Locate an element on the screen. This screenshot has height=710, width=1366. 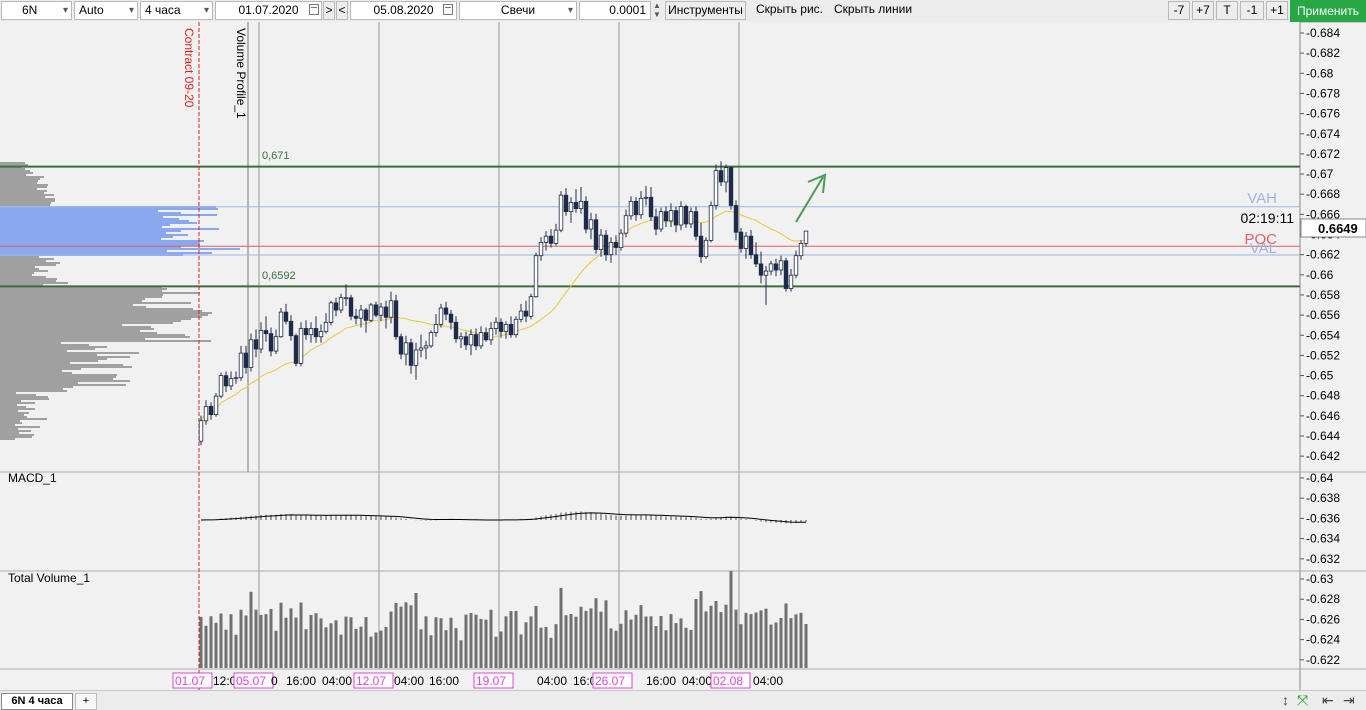
volume-tick-label: -0.622 is located at coordinates (1323, 660).